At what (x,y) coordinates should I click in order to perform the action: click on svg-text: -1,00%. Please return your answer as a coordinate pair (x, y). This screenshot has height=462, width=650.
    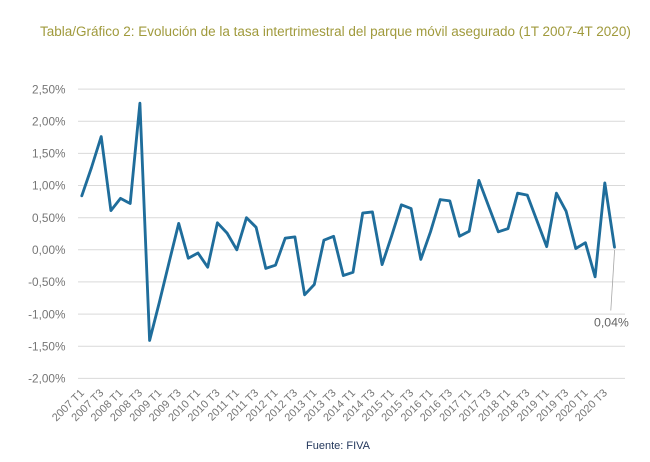
    Looking at the image, I should click on (47, 314).